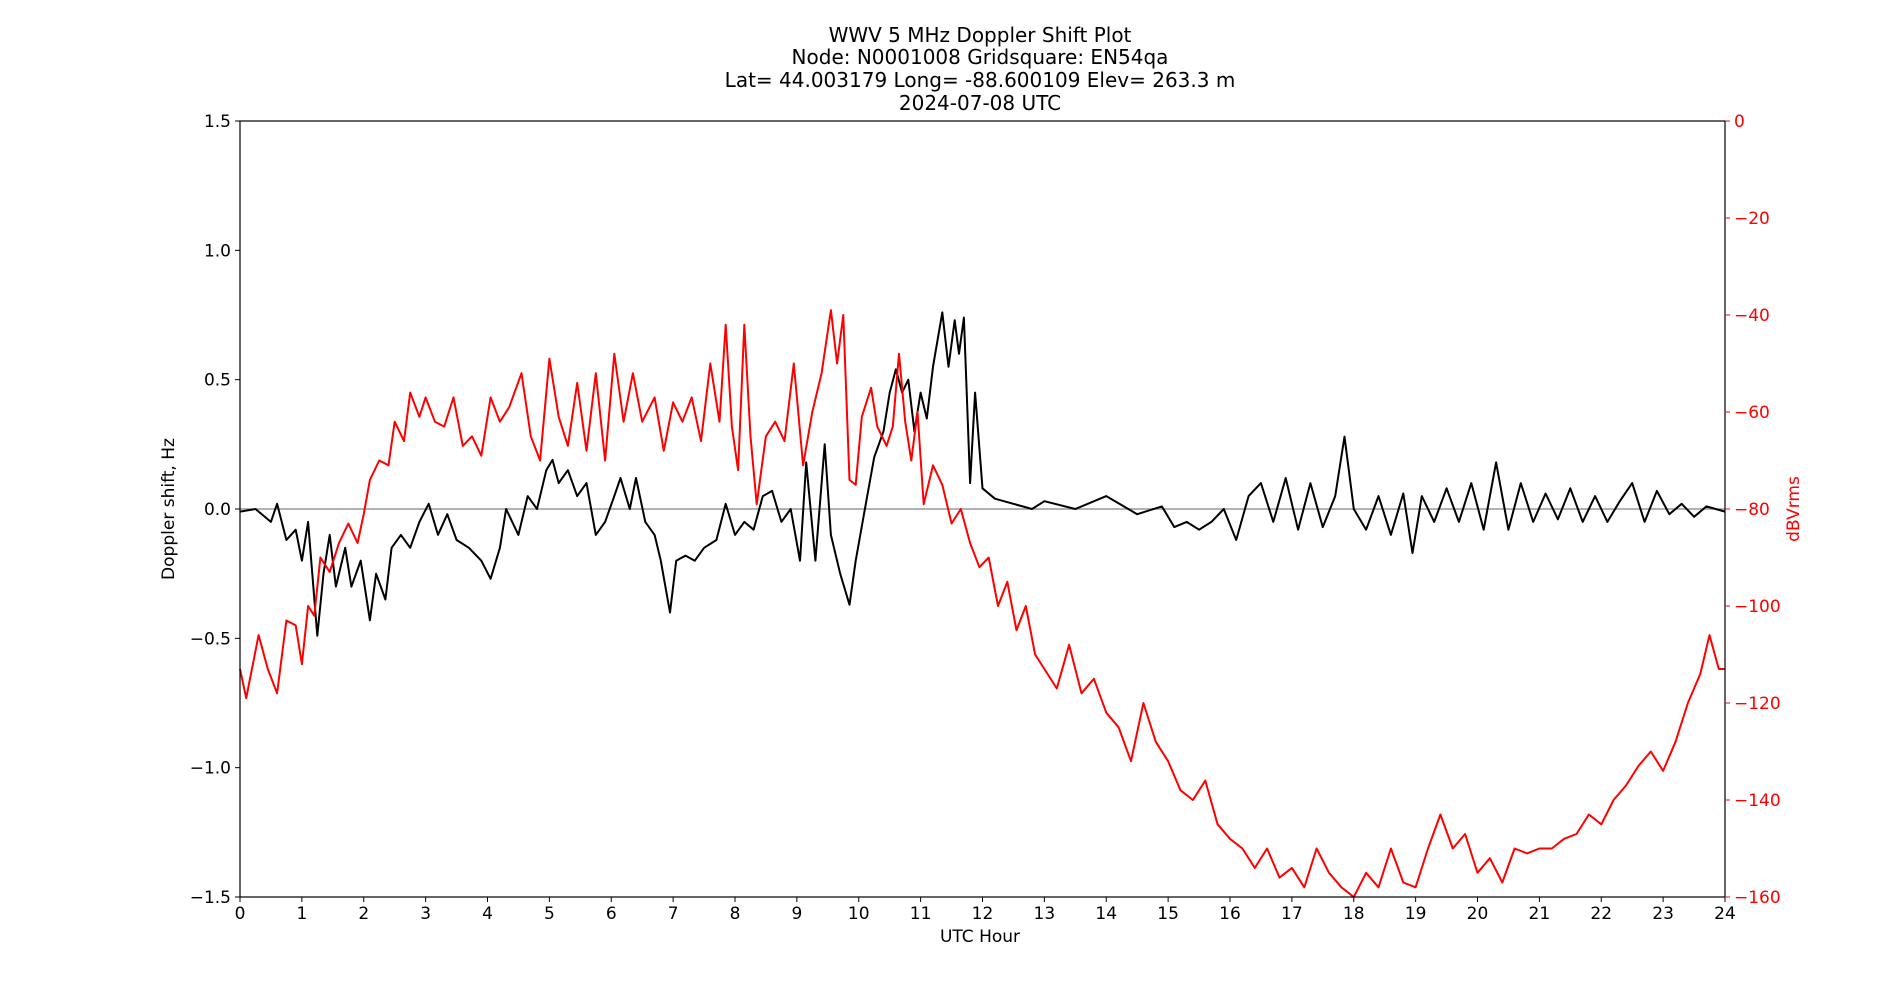  Describe the element at coordinates (301, 914) in the screenshot. I see `x-tick-label: 1` at that location.